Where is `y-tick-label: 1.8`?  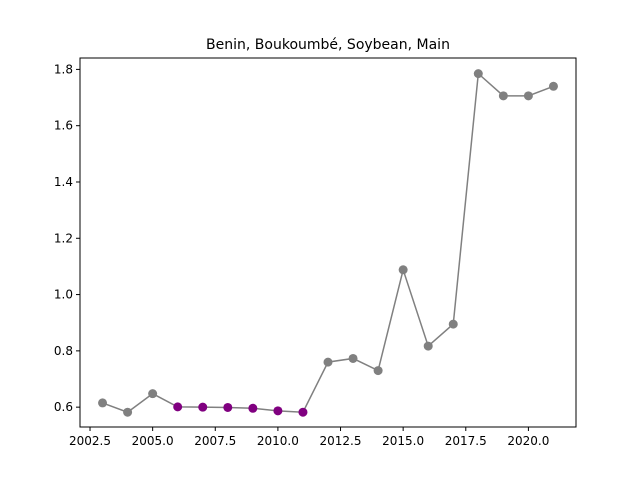
y-tick-label: 1.8 is located at coordinates (63, 69).